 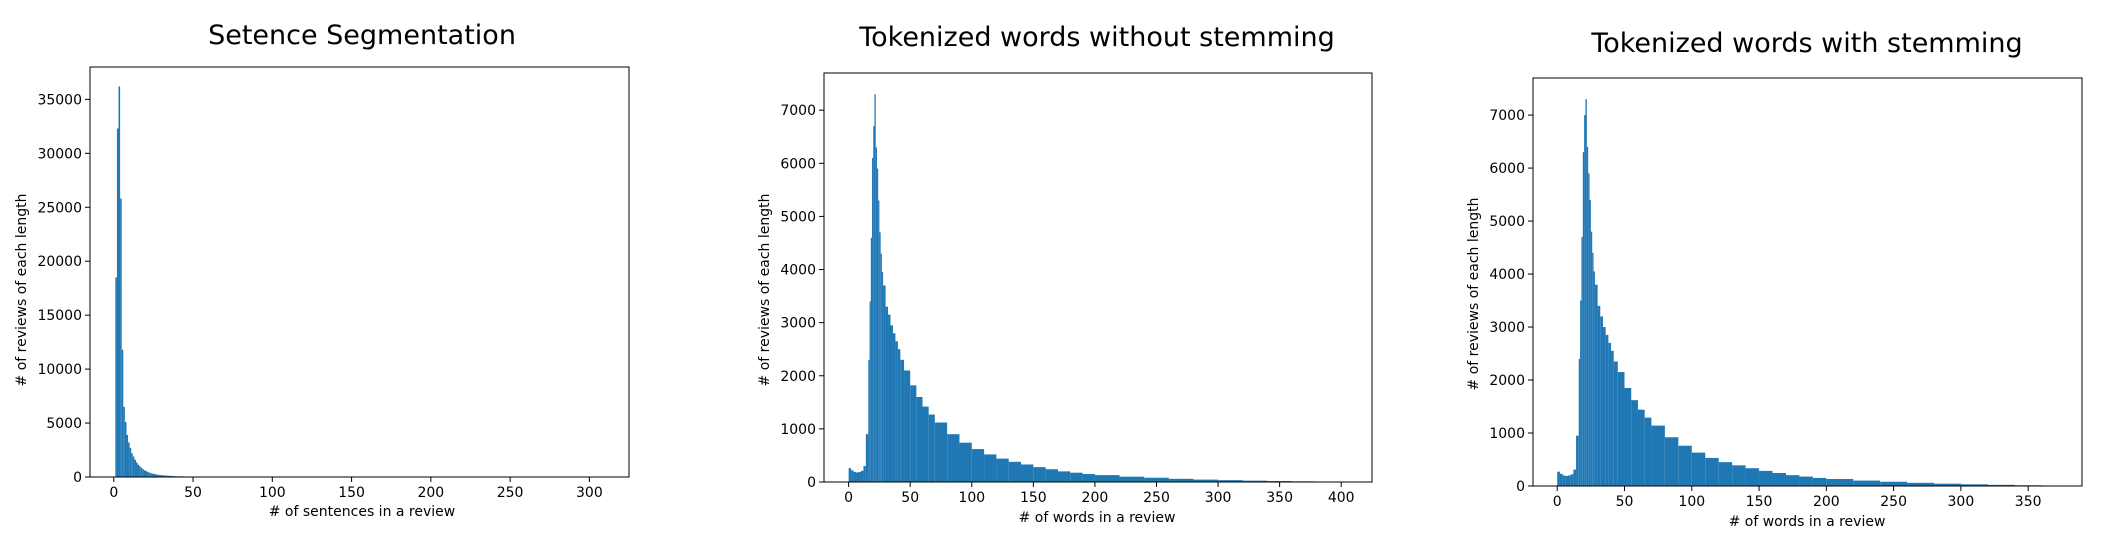 I want to click on chart-title: Tokenized words with stemming, so click(x=1806, y=43).